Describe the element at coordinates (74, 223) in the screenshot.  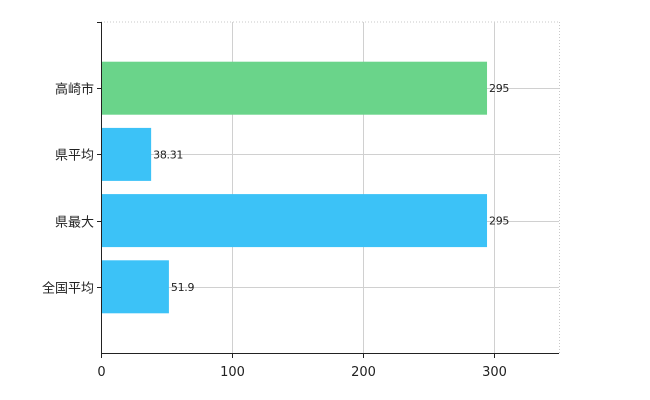
I see `category-label: 県最大` at that location.